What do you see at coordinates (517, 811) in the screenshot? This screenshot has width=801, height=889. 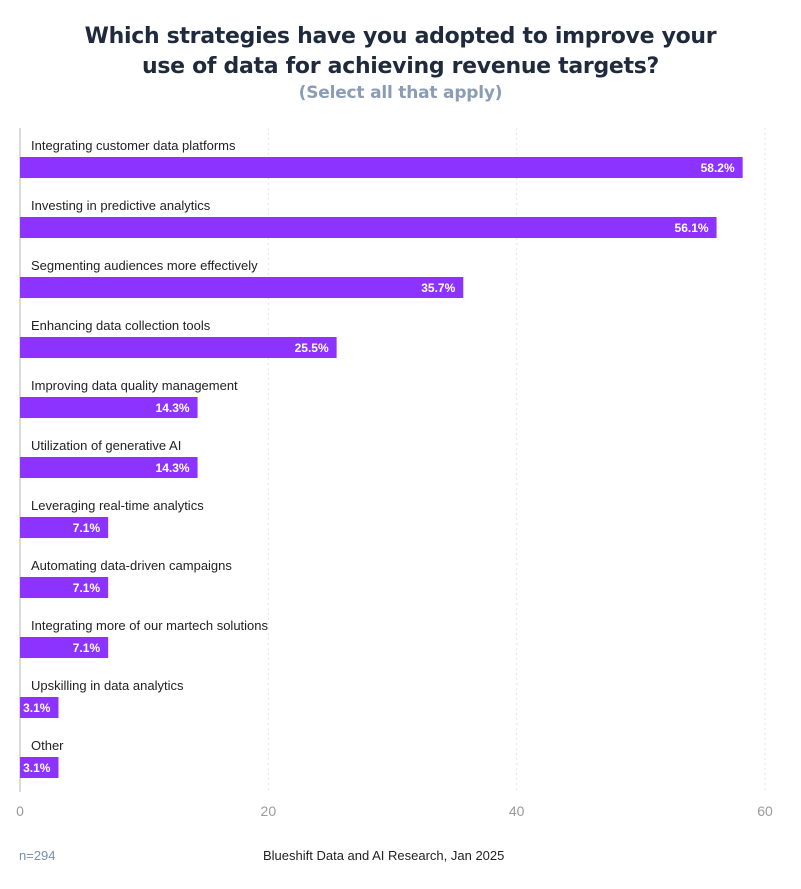 I see `x-tick-label: 40` at bounding box center [517, 811].